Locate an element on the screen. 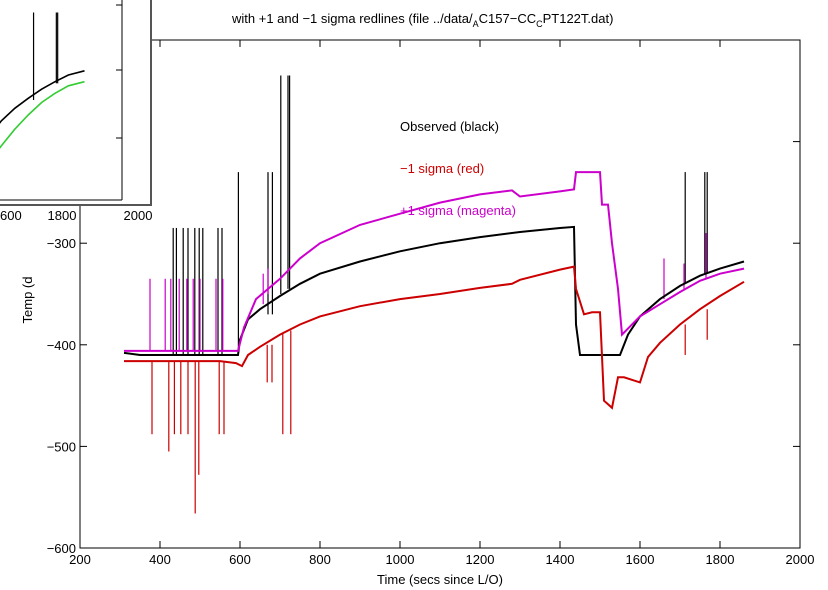  x-tick-label: 600 is located at coordinates (240, 559).